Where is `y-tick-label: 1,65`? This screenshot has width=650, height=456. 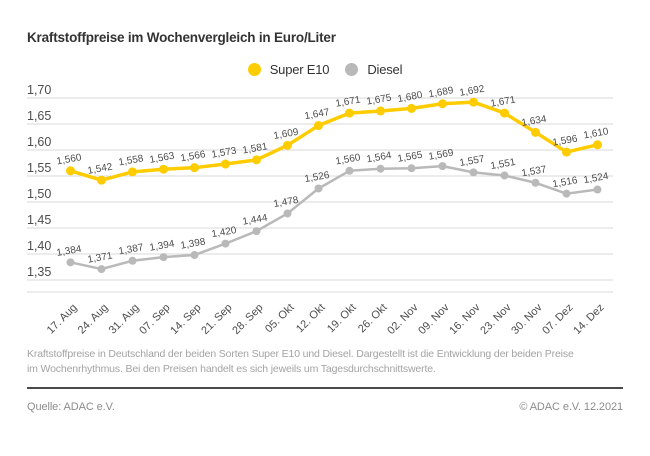 y-tick-label: 1,65 is located at coordinates (39, 116).